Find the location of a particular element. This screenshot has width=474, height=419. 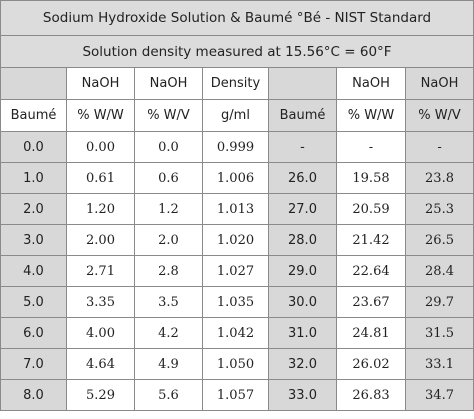

table-cell: 1.050 is located at coordinates (235, 364).